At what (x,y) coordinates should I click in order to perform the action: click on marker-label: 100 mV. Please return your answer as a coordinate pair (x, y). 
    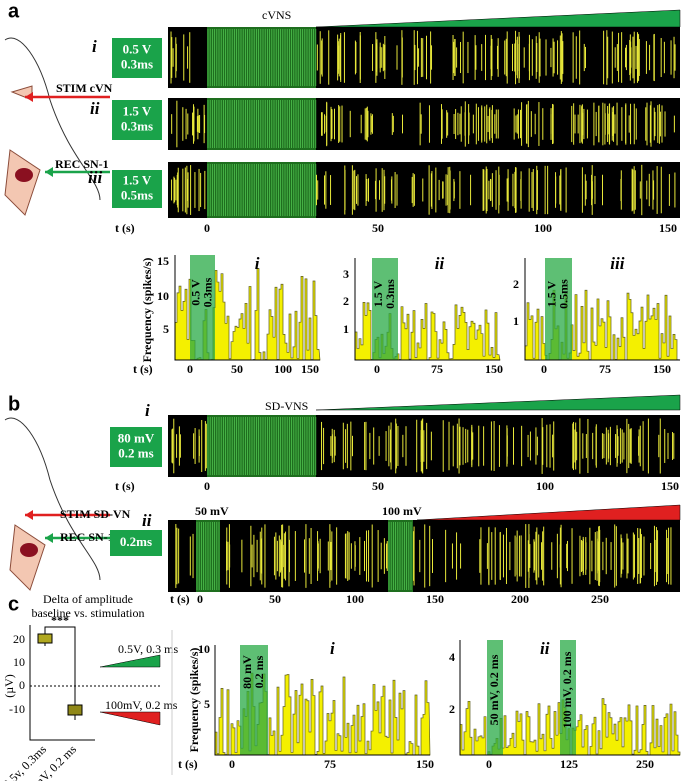
    Looking at the image, I should click on (402, 511).